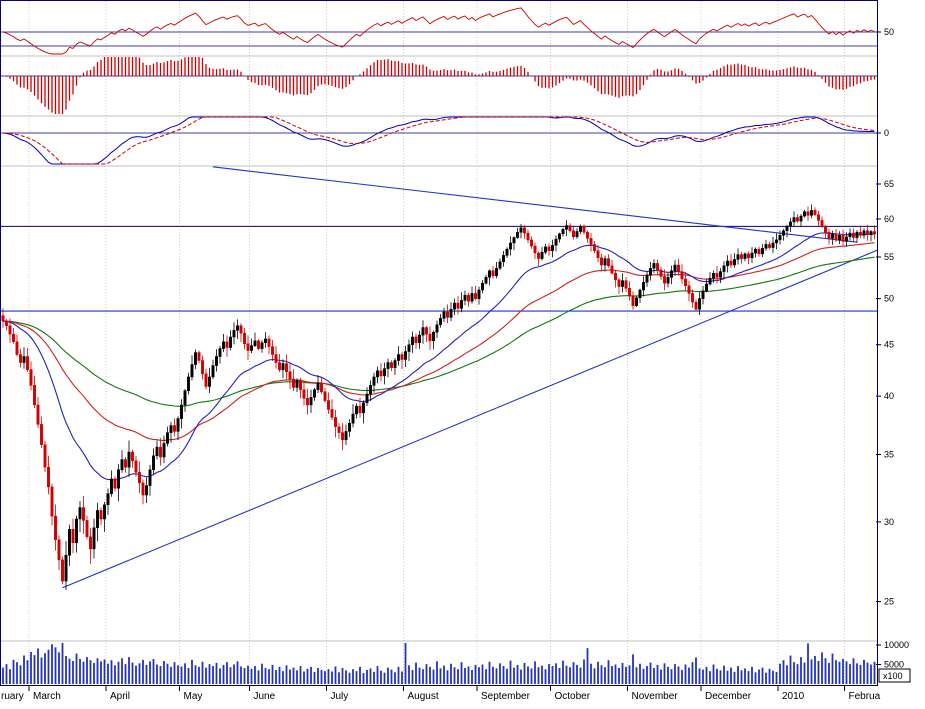 This screenshot has width=925, height=709. Describe the element at coordinates (886, 133) in the screenshot. I see `y-axis-label: 0` at that location.